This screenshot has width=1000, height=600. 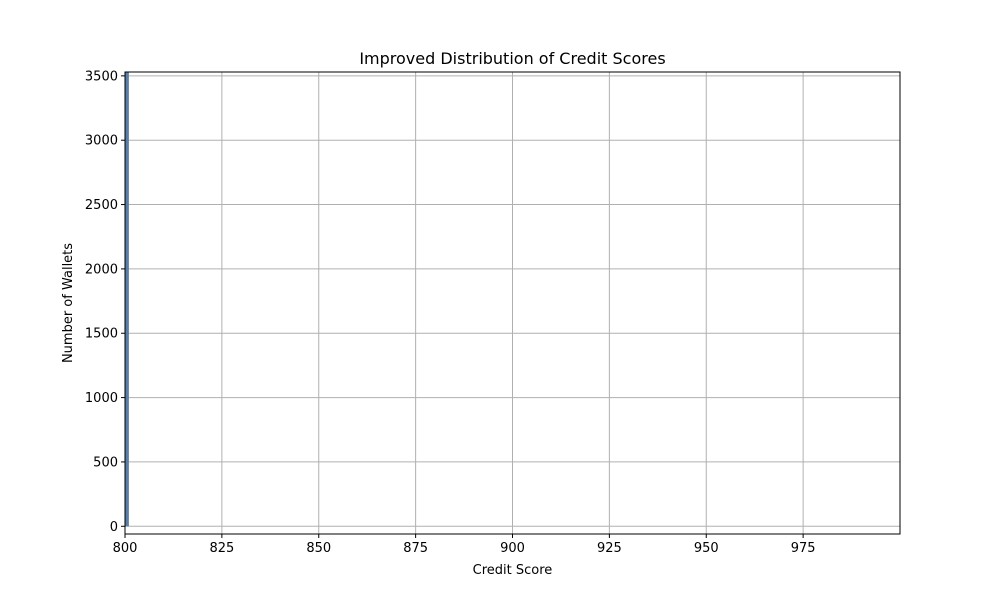 I want to click on y-axis-ticks: 0 500 1000 1500 2000 2500 3000 3500, so click(x=105, y=302).